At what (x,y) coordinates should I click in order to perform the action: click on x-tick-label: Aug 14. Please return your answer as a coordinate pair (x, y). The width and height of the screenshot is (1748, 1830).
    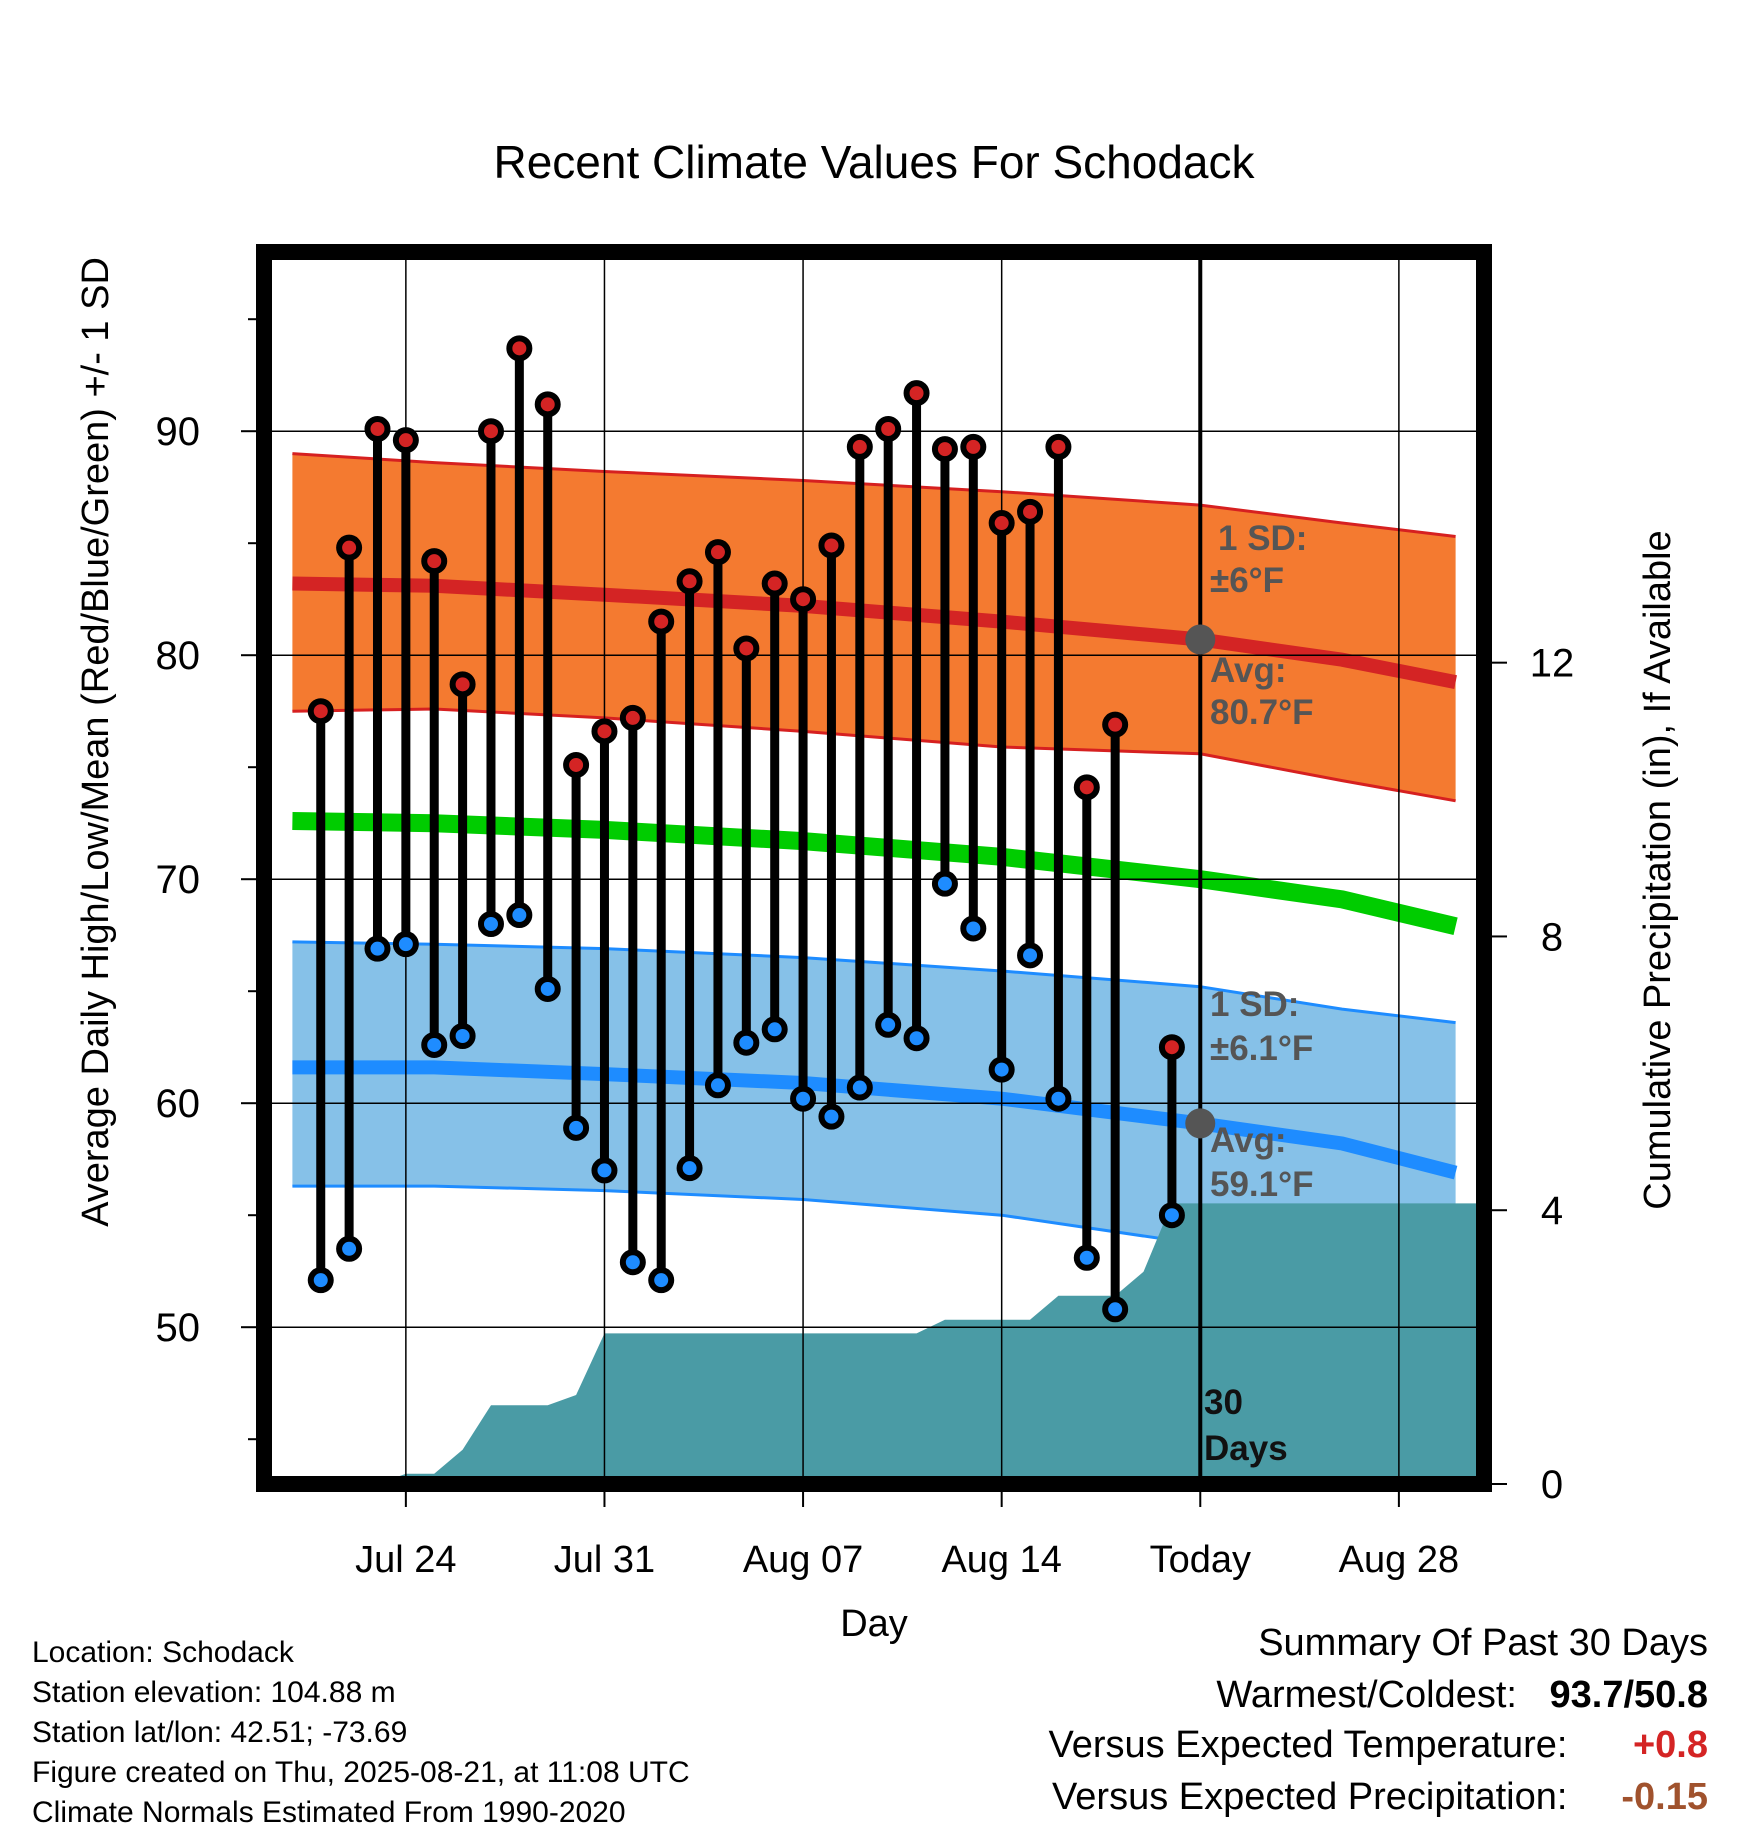
    Looking at the image, I should click on (1001, 1560).